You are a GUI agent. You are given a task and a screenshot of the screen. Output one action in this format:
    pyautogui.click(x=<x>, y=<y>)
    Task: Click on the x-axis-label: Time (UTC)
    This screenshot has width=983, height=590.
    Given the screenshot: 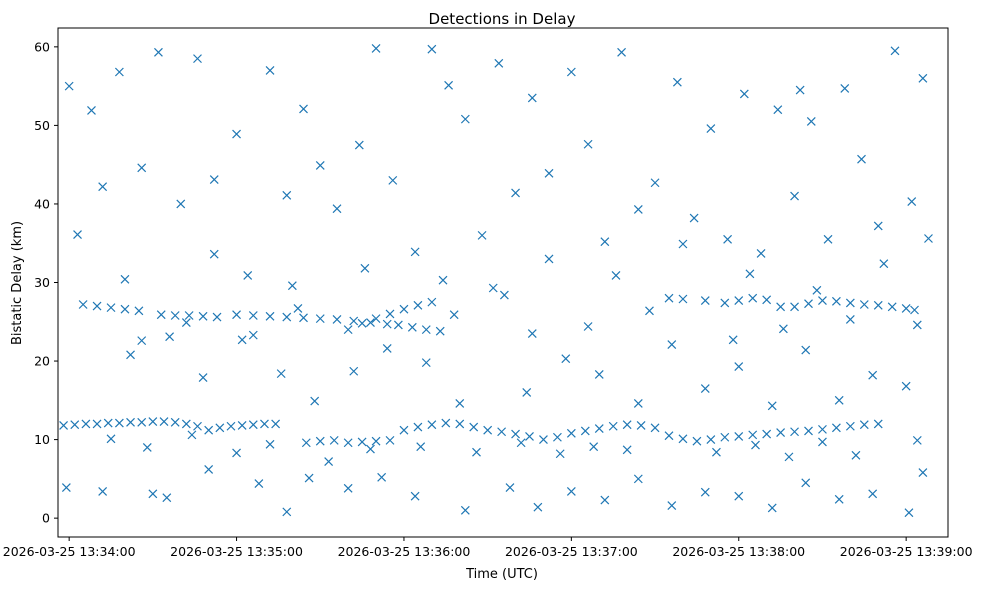 What is the action you would take?
    pyautogui.click(x=501, y=574)
    